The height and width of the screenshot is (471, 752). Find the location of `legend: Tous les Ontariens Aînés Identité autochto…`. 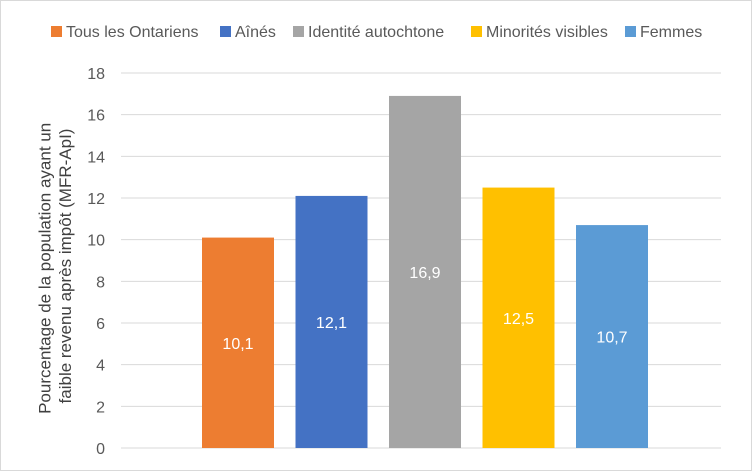

legend: Tous les Ontariens Aînés Identité autochto… is located at coordinates (376, 32).